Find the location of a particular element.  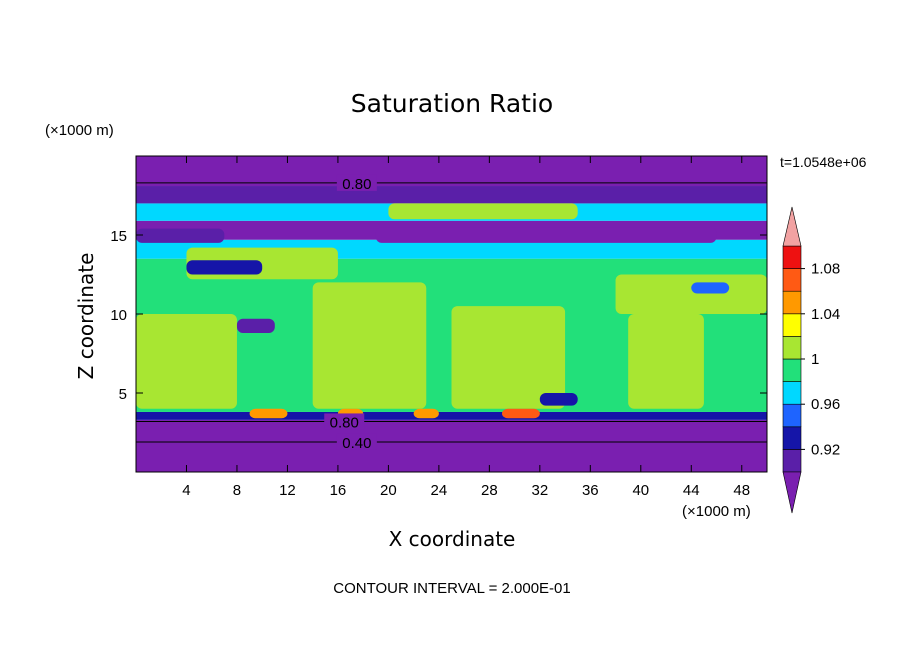

y-unit-label: (×1000 m) is located at coordinates (79, 130).